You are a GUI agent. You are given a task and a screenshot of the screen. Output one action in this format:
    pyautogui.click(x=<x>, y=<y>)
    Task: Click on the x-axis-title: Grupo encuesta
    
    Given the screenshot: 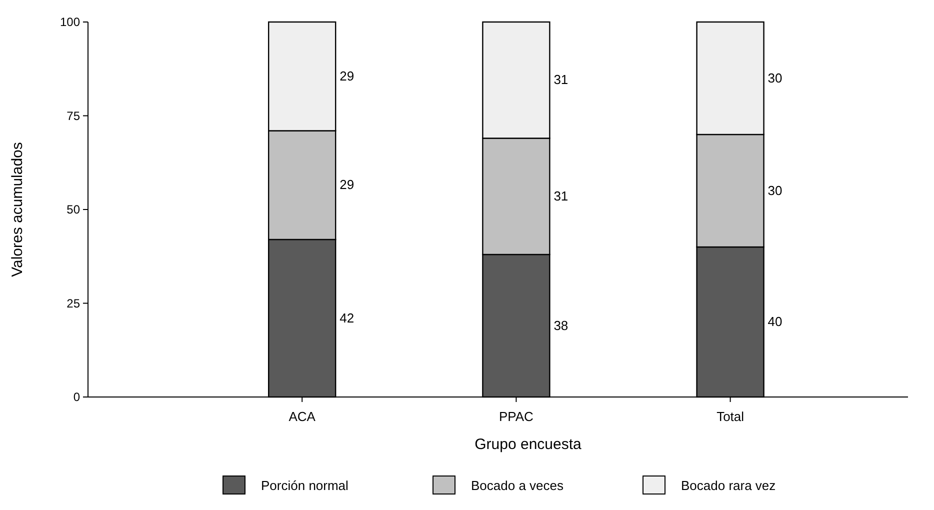 What is the action you would take?
    pyautogui.click(x=528, y=444)
    